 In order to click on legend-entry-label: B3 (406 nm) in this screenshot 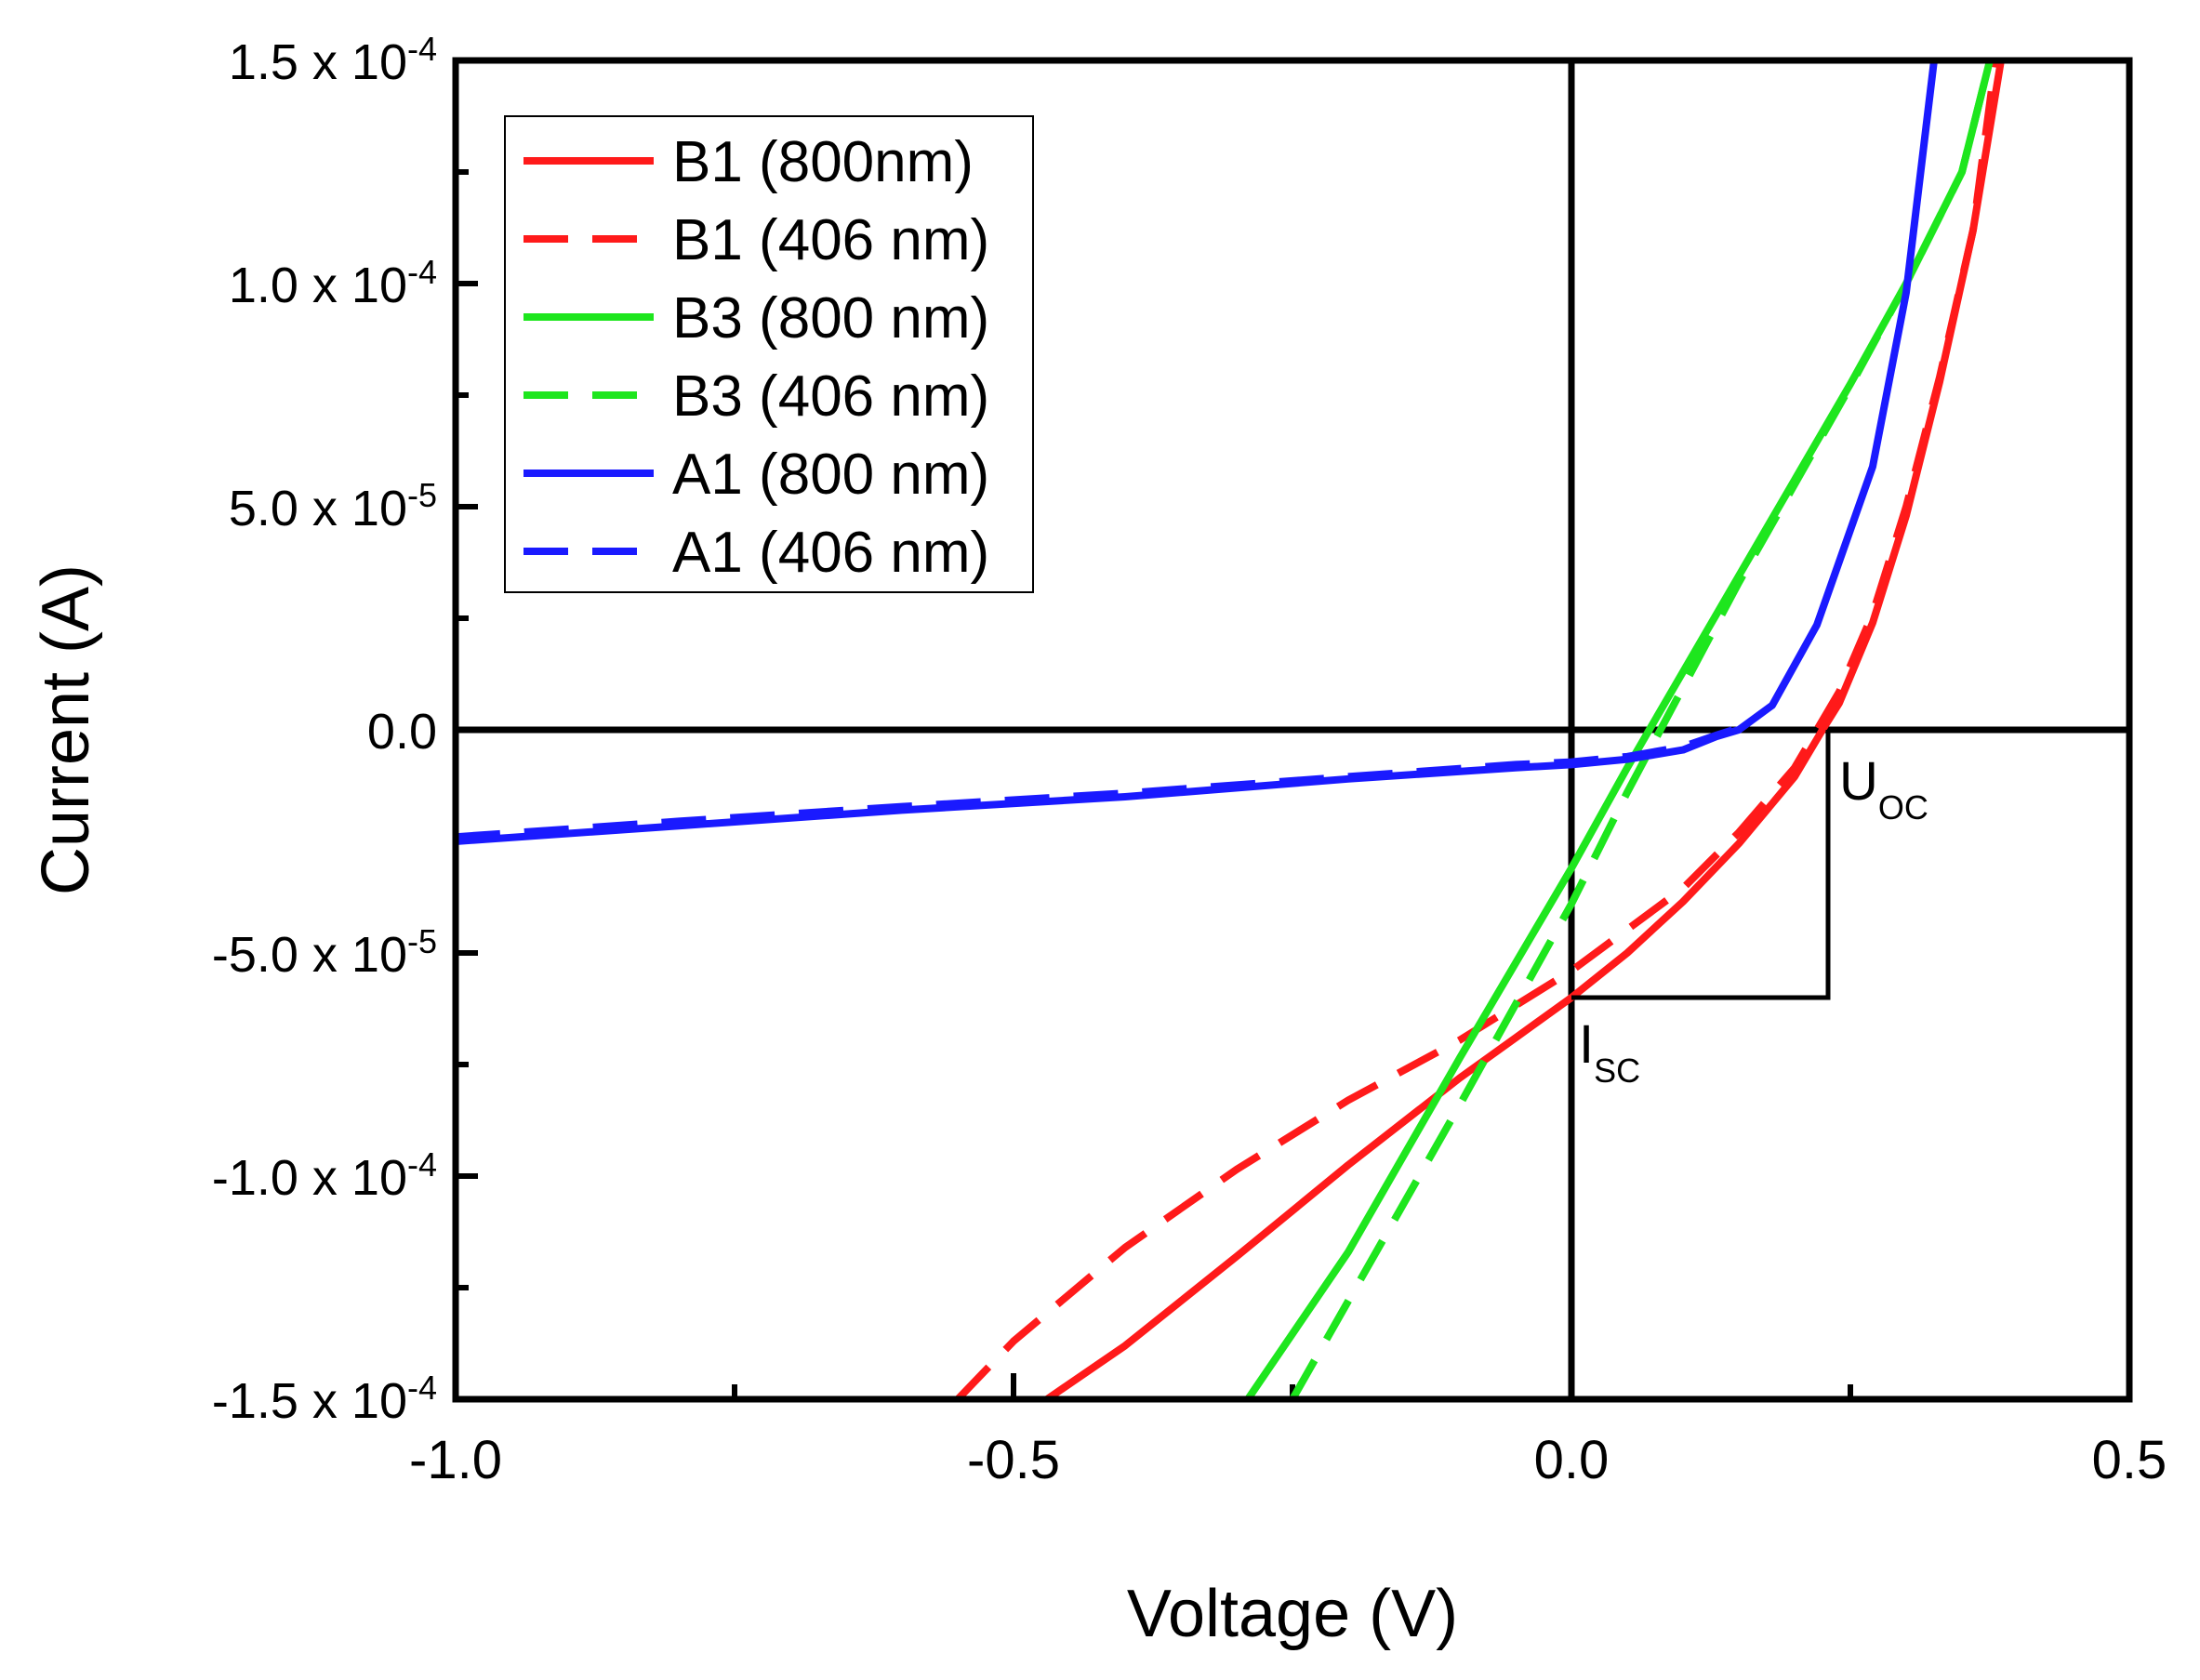, I will do `click(830, 396)`.